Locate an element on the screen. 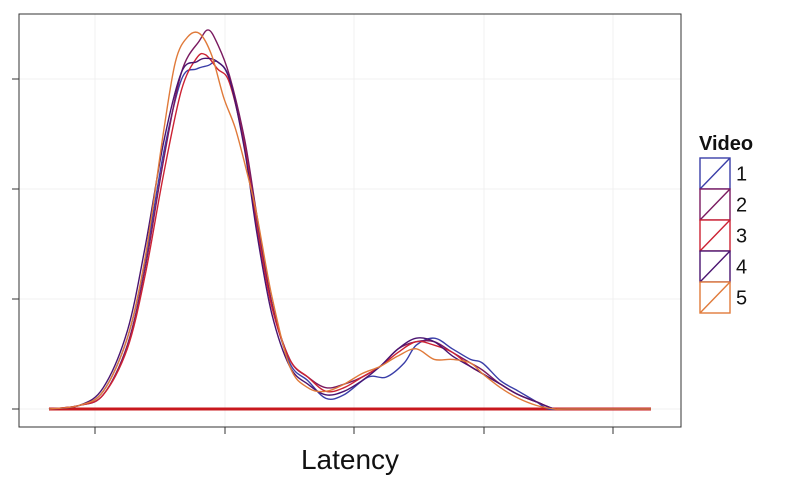  legend-item-2: 2 is located at coordinates (723, 204).